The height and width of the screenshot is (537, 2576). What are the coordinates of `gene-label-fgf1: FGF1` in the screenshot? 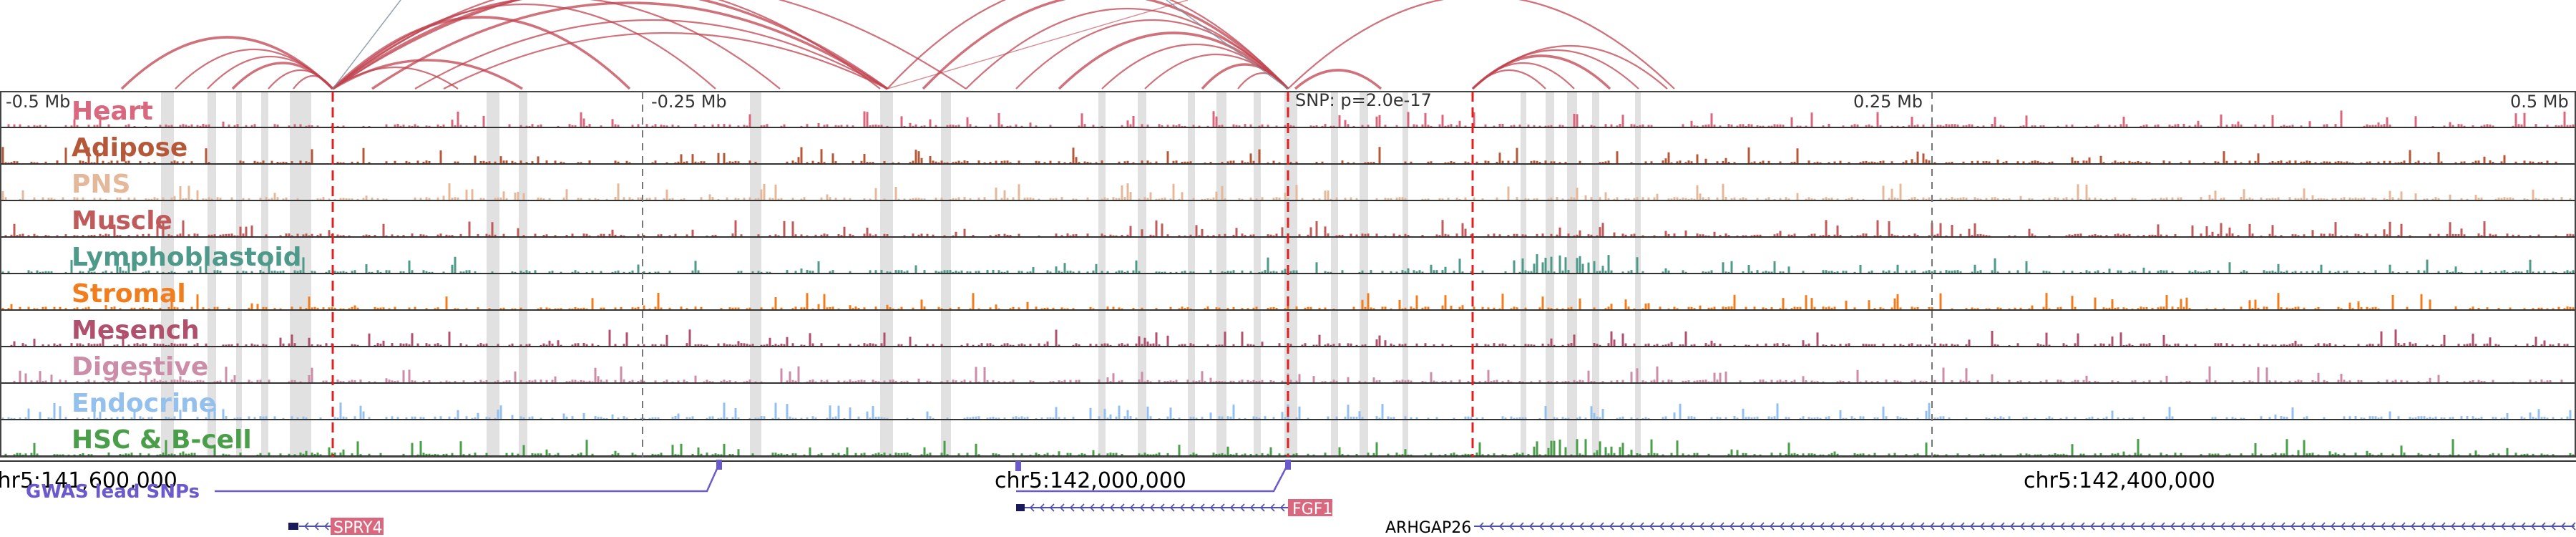 It's located at (1312, 509).